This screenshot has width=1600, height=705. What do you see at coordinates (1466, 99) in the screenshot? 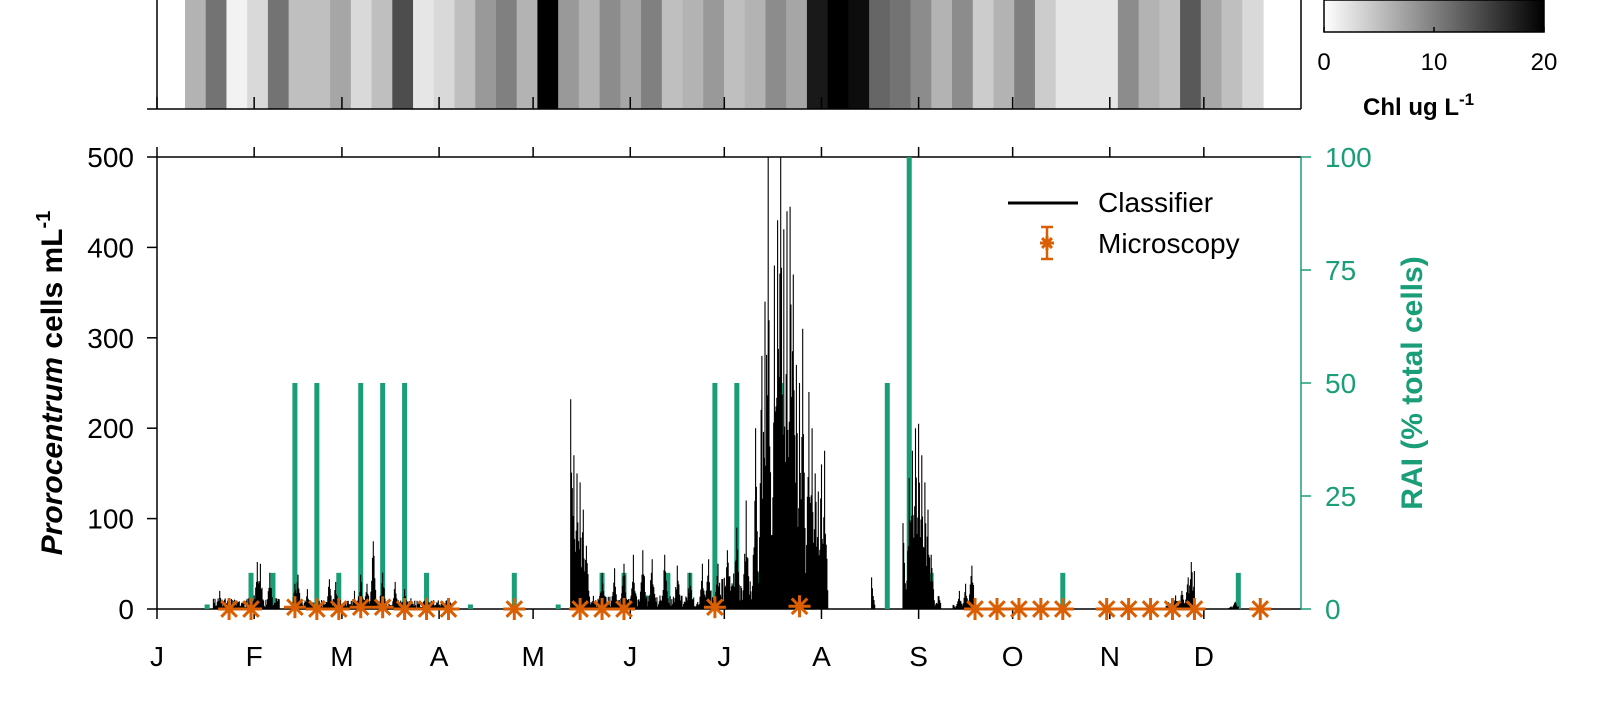
I see `colorbar-title-superscript: -1` at bounding box center [1466, 99].